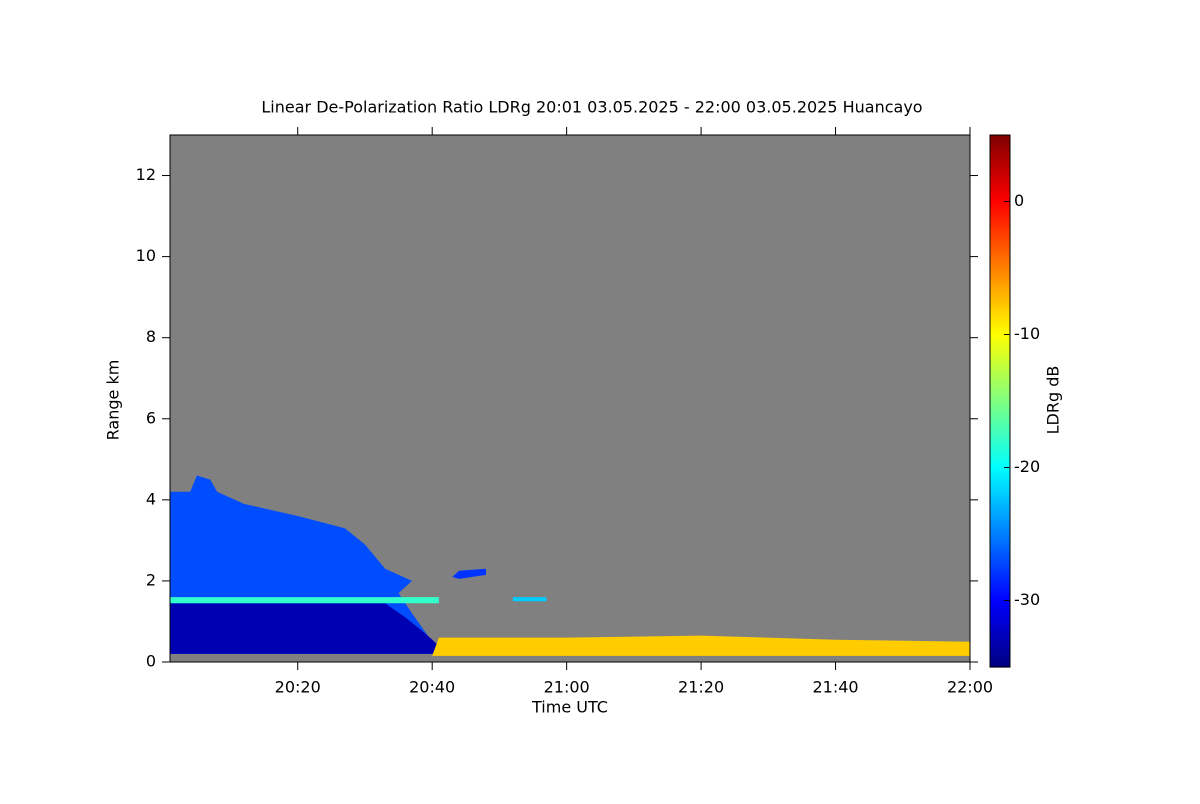 This screenshot has width=1200, height=804. Describe the element at coordinates (146, 174) in the screenshot. I see `y-tick-label: 12` at that location.